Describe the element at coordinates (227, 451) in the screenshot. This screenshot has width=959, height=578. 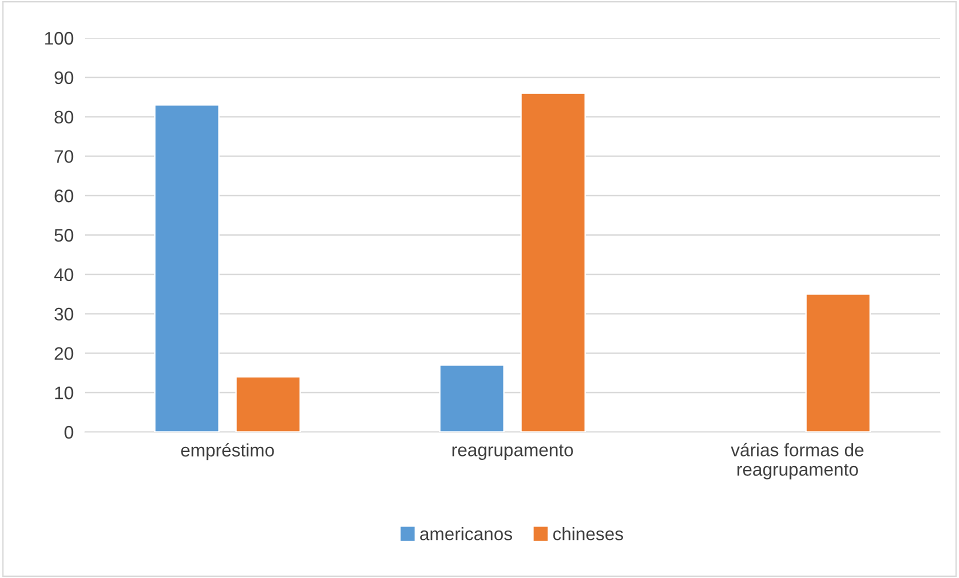
I see `x-tick-label: empréstimo` at that location.